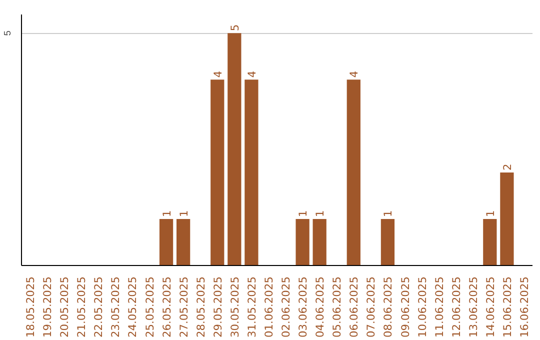 This screenshot has width=540, height=340. What do you see at coordinates (507, 307) in the screenshot?
I see `x-tick-label: 15.06.2025` at bounding box center [507, 307].